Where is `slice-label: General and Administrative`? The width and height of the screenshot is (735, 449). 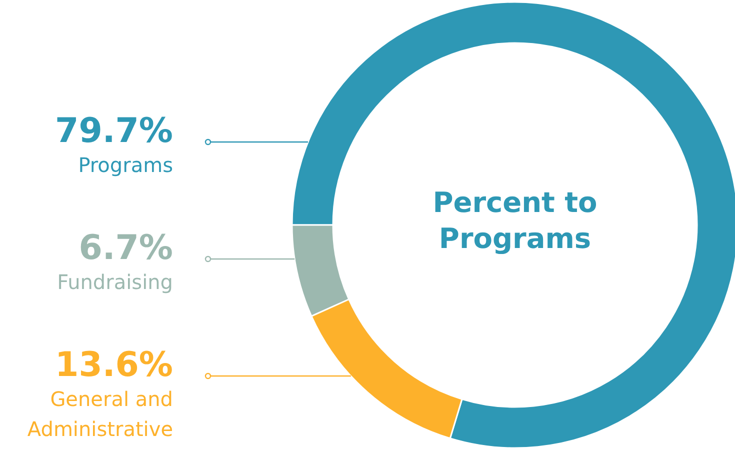
slice-label: General and Administrative is located at coordinates (100, 414).